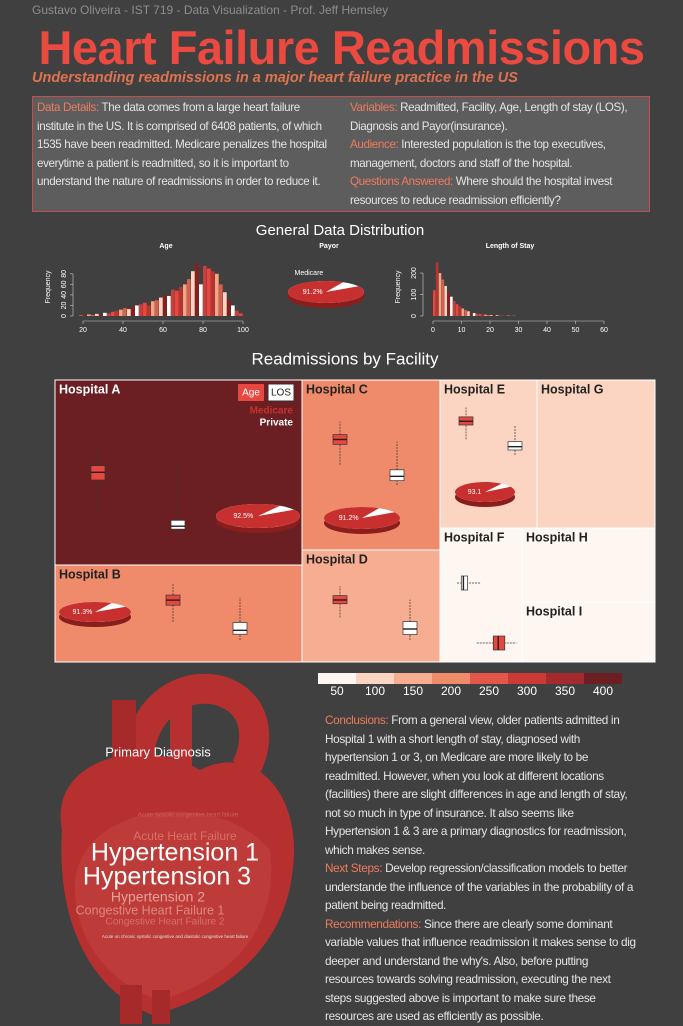 Image resolution: width=683 pixels, height=1026 pixels. Describe the element at coordinates (490, 330) in the screenshot. I see `x-tick-label: 20` at that location.